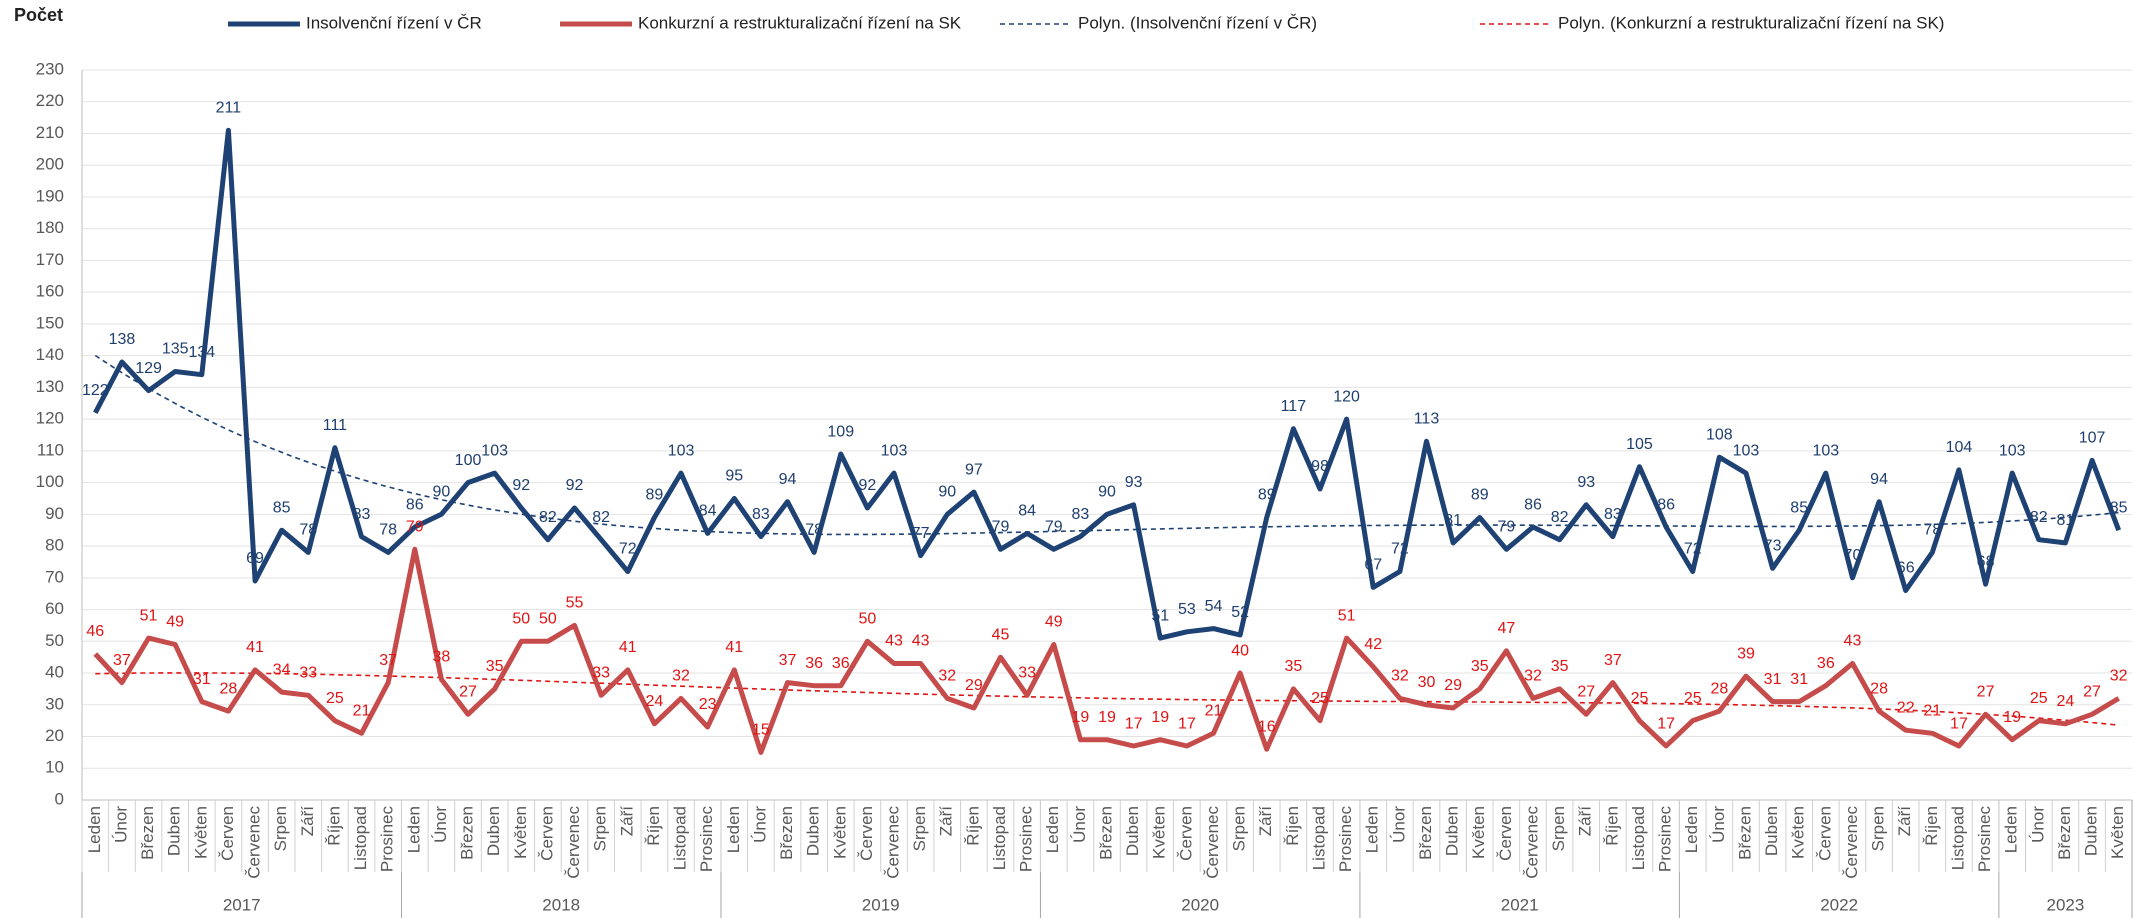  I want to click on y-tick-label: 140, so click(50, 354).